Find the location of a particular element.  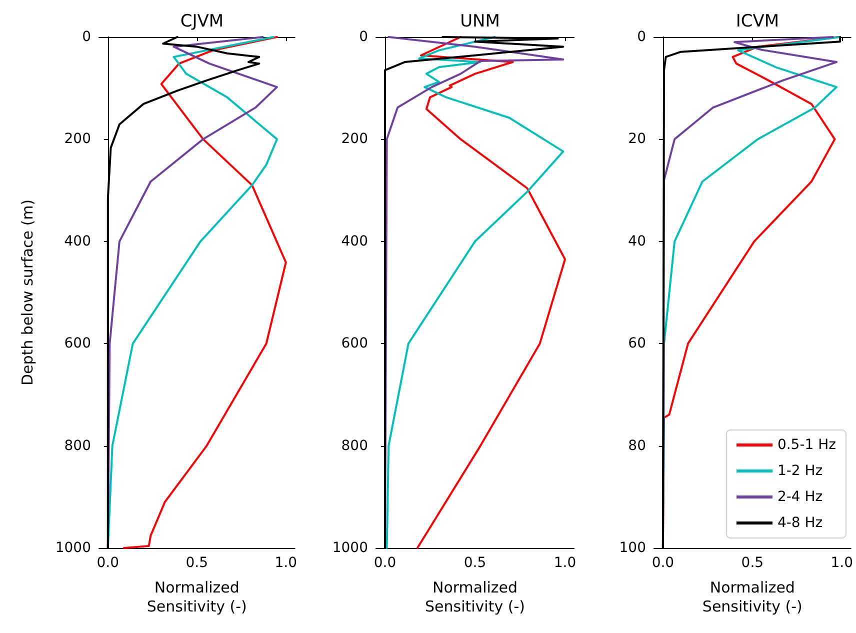

line-series is located at coordinates (491, 292).